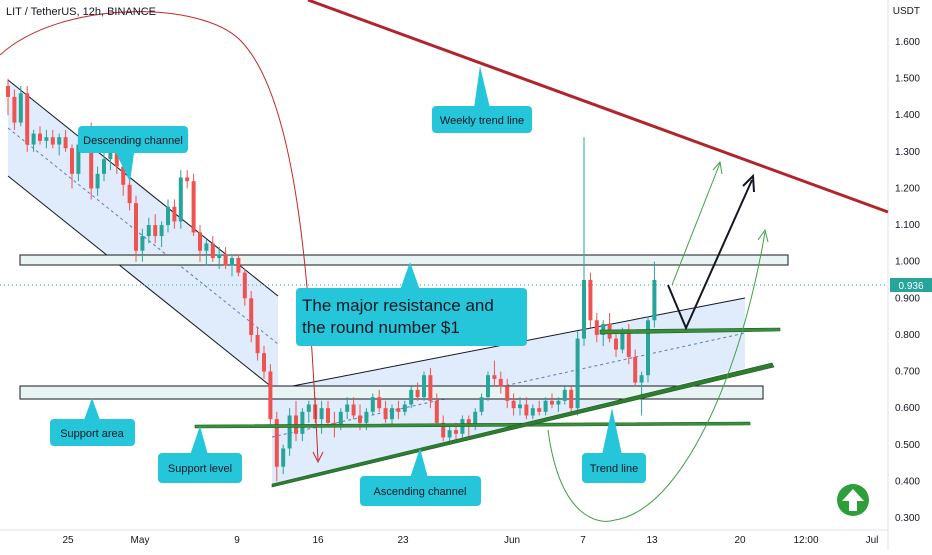 This screenshot has height=555, width=932. Describe the element at coordinates (872, 540) in the screenshot. I see `x-tick-label: Jul` at that location.